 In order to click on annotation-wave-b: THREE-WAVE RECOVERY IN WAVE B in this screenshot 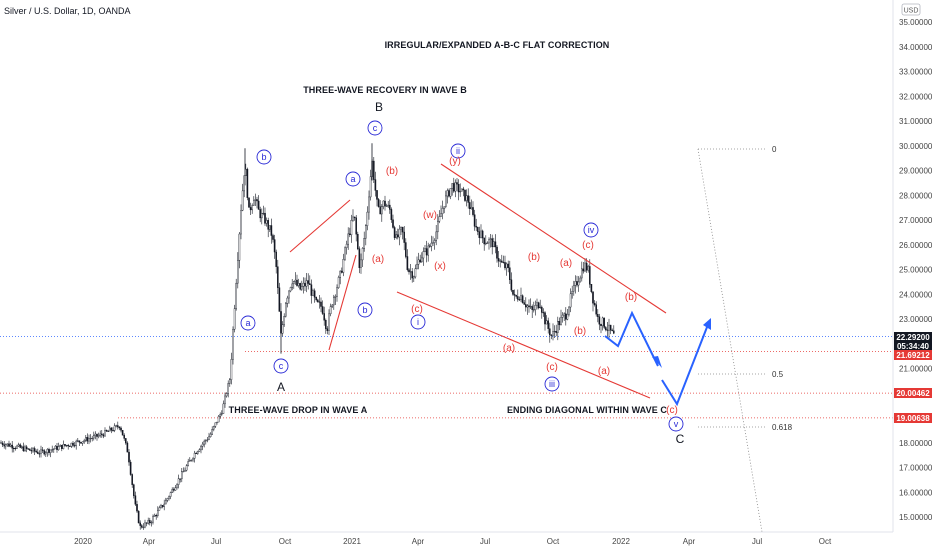, I will do `click(385, 90)`.